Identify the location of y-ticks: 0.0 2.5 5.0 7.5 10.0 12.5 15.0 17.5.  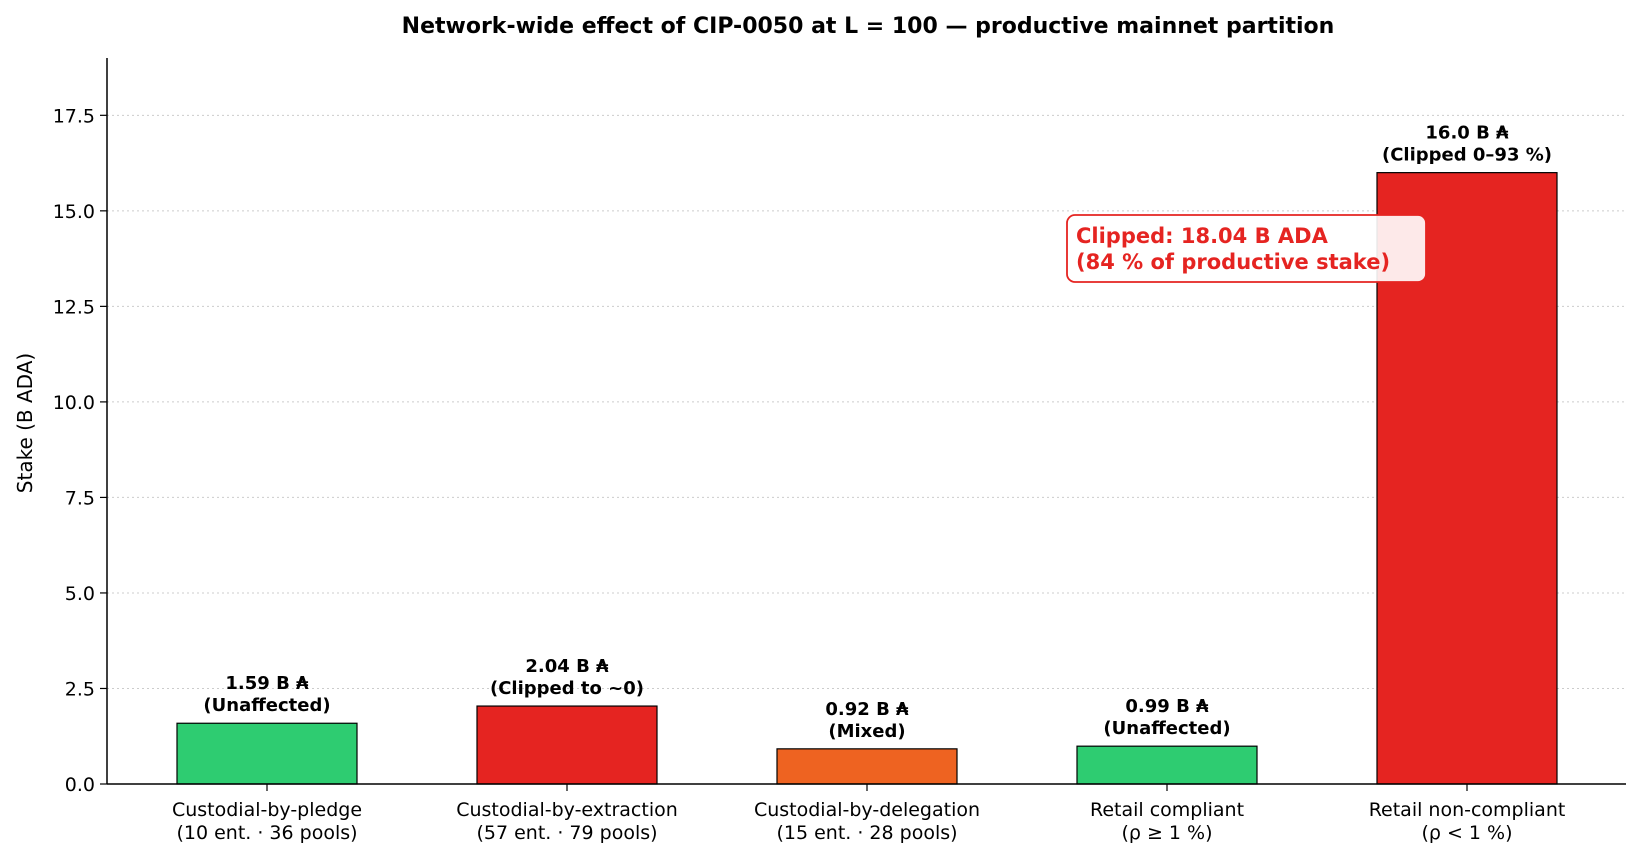
(80, 450).